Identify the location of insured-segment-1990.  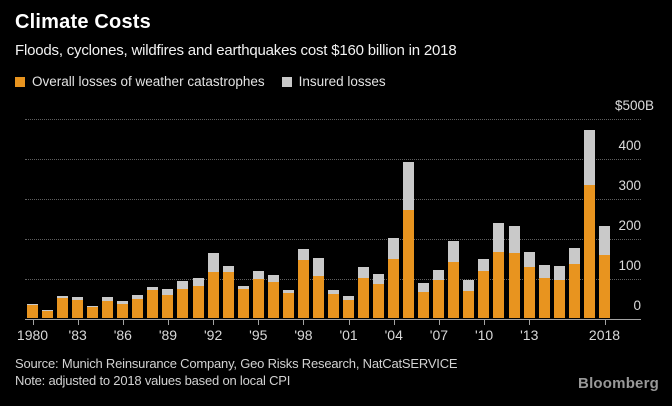
(183, 285).